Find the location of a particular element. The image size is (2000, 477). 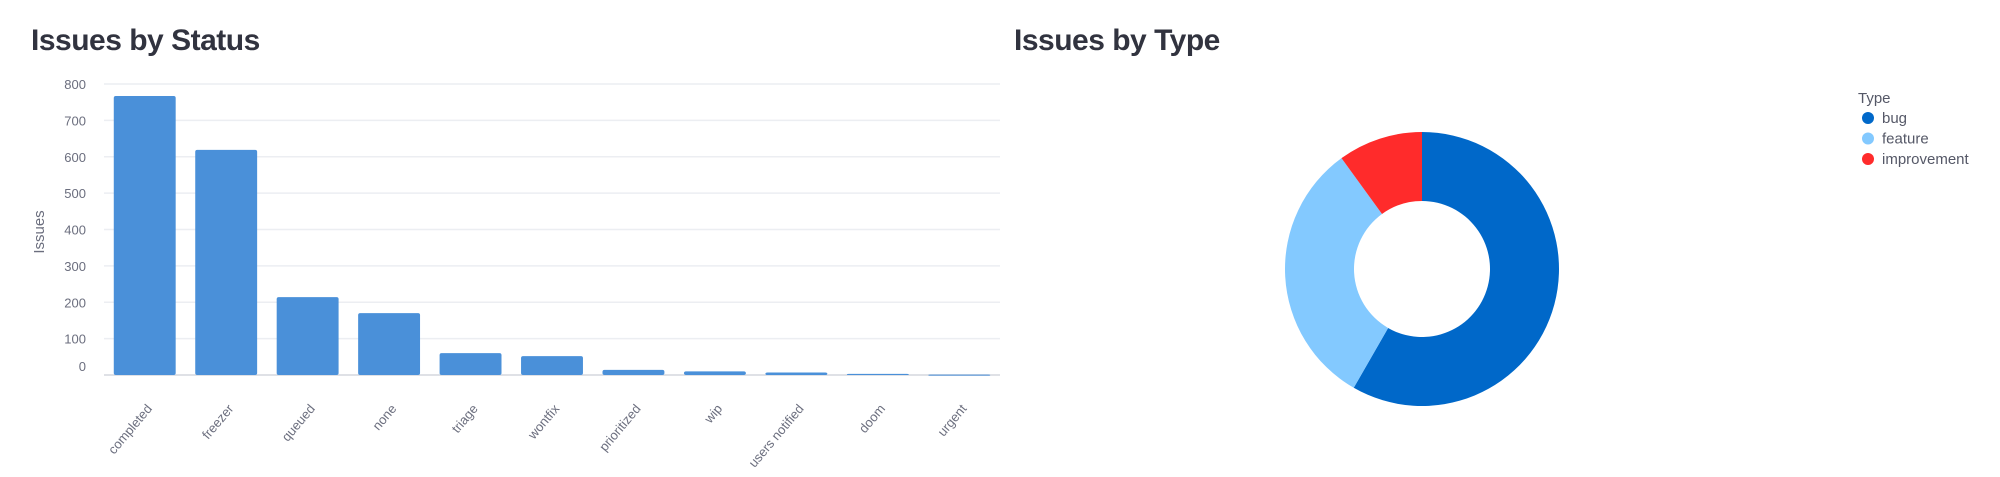

y-tick-label: 500 is located at coordinates (75, 193).